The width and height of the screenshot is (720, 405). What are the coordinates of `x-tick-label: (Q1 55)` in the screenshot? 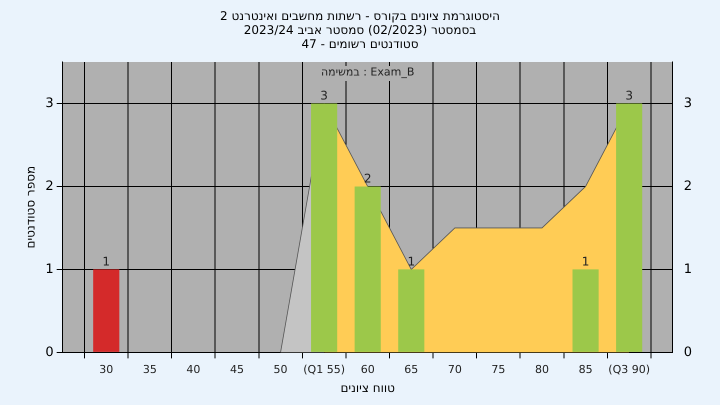 It's located at (324, 369).